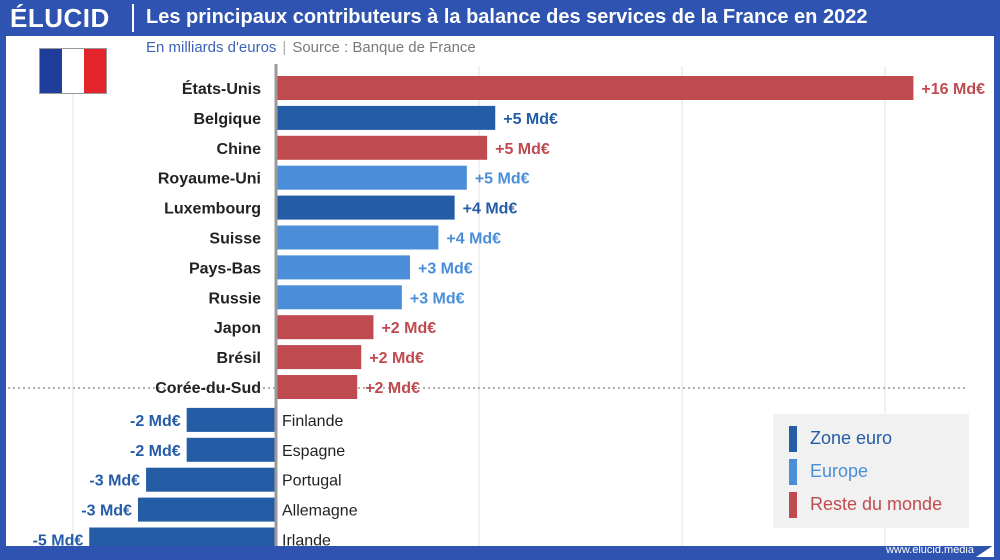 This screenshot has width=1000, height=560. I want to click on unit-label: En milliards d'euros, so click(211, 47).